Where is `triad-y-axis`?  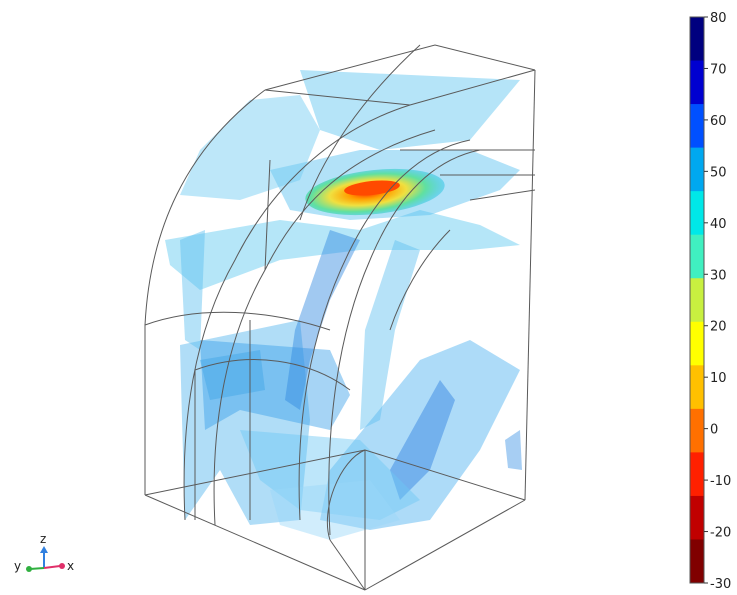 triad-y-axis is located at coordinates (37, 568).